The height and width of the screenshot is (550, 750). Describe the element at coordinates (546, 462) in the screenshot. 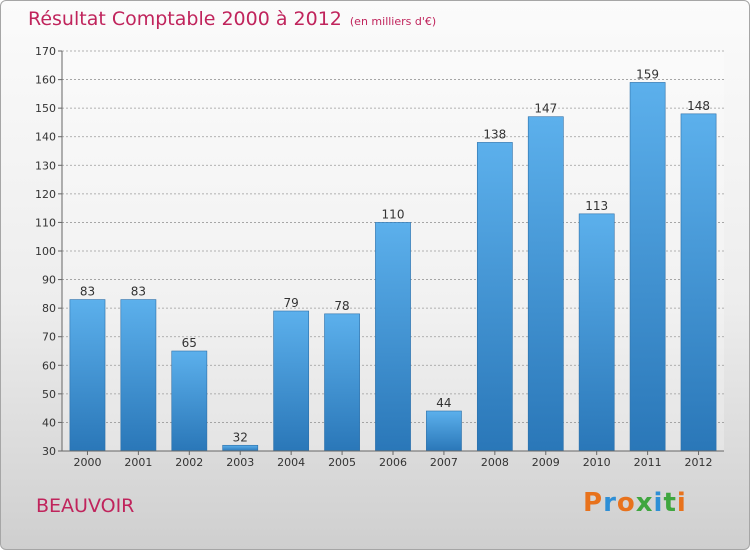

I see `x-tick-label: 2009` at that location.